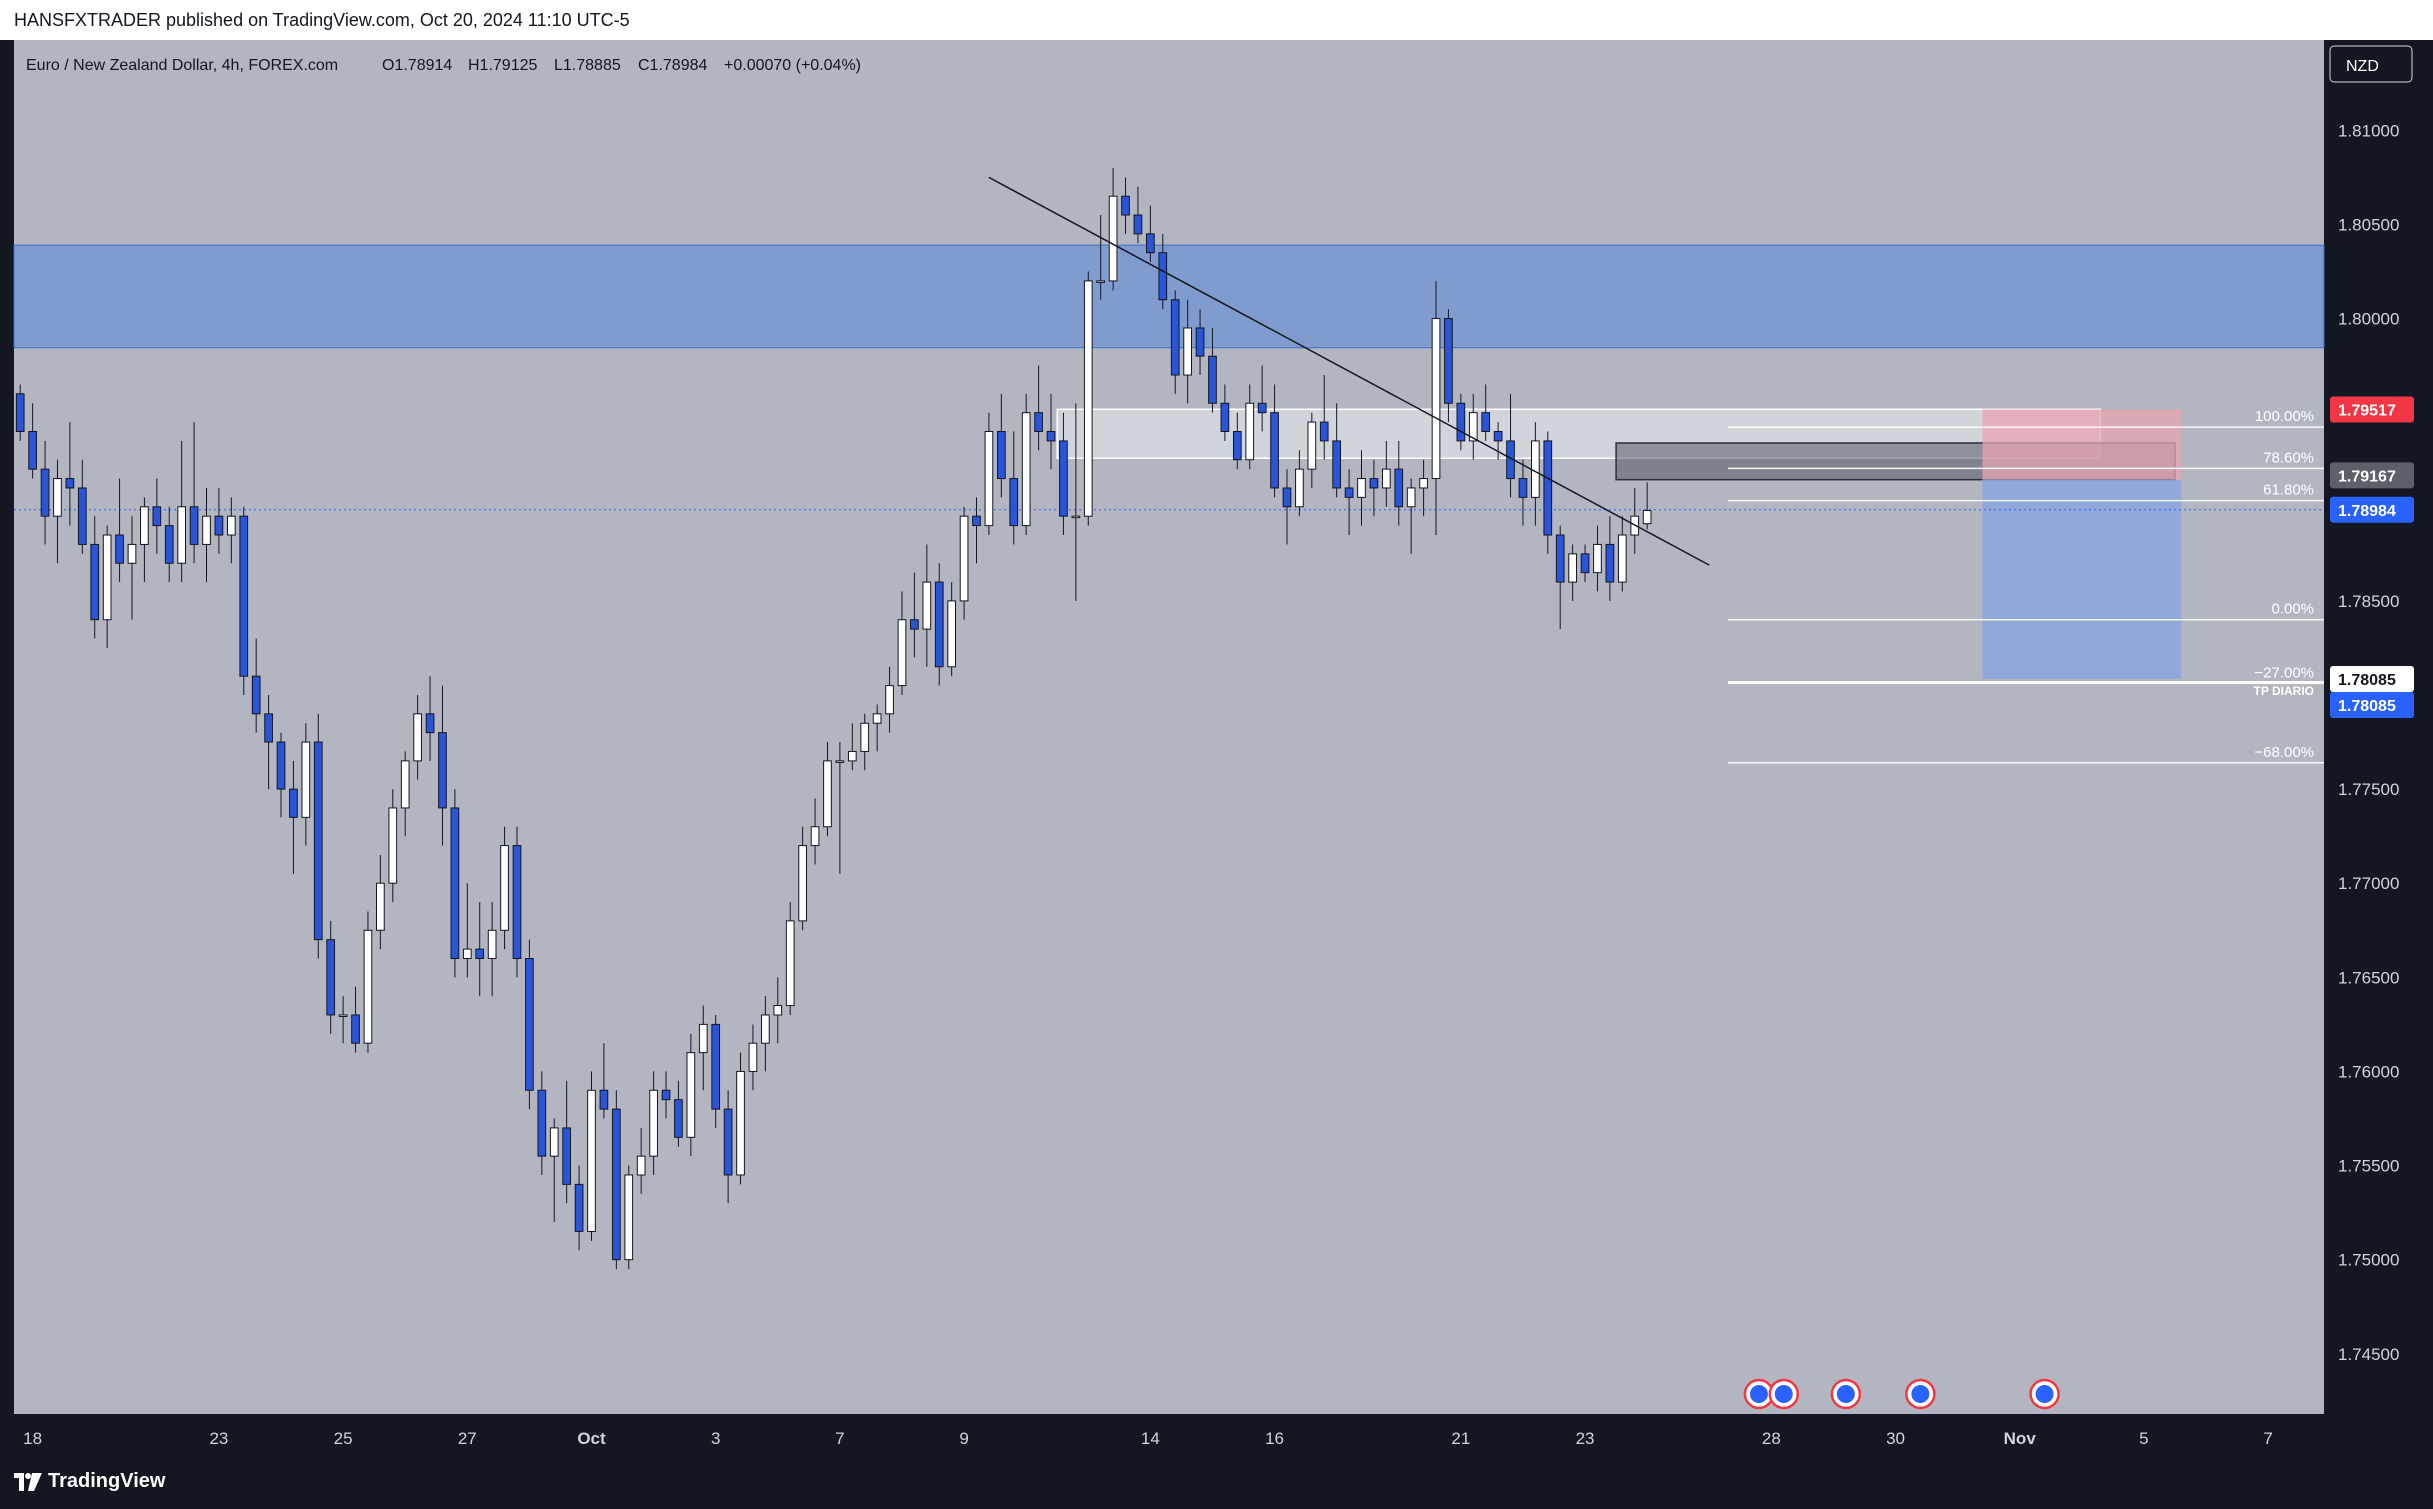 The image size is (2433, 1509). Describe the element at coordinates (1349, 371) in the screenshot. I see `trendline` at that location.